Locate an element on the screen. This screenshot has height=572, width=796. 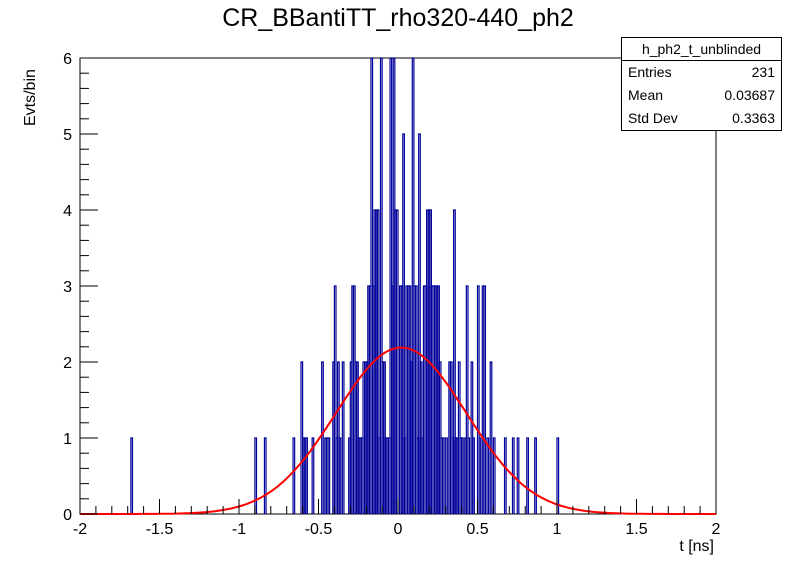
stats-label: Entries is located at coordinates (650, 72).